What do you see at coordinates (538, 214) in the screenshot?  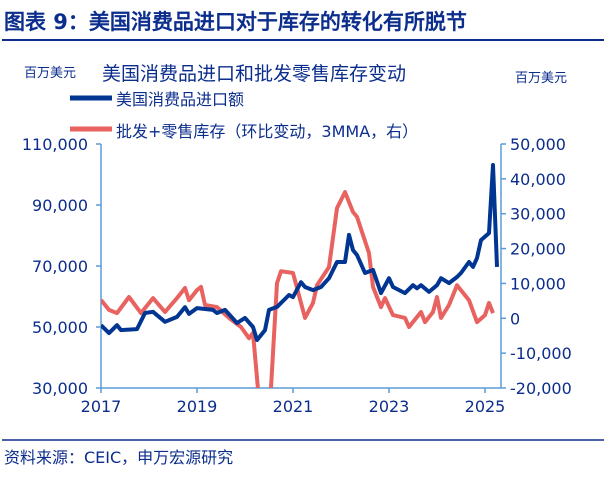 I see `right-y-tick-label: 30,000` at bounding box center [538, 214].